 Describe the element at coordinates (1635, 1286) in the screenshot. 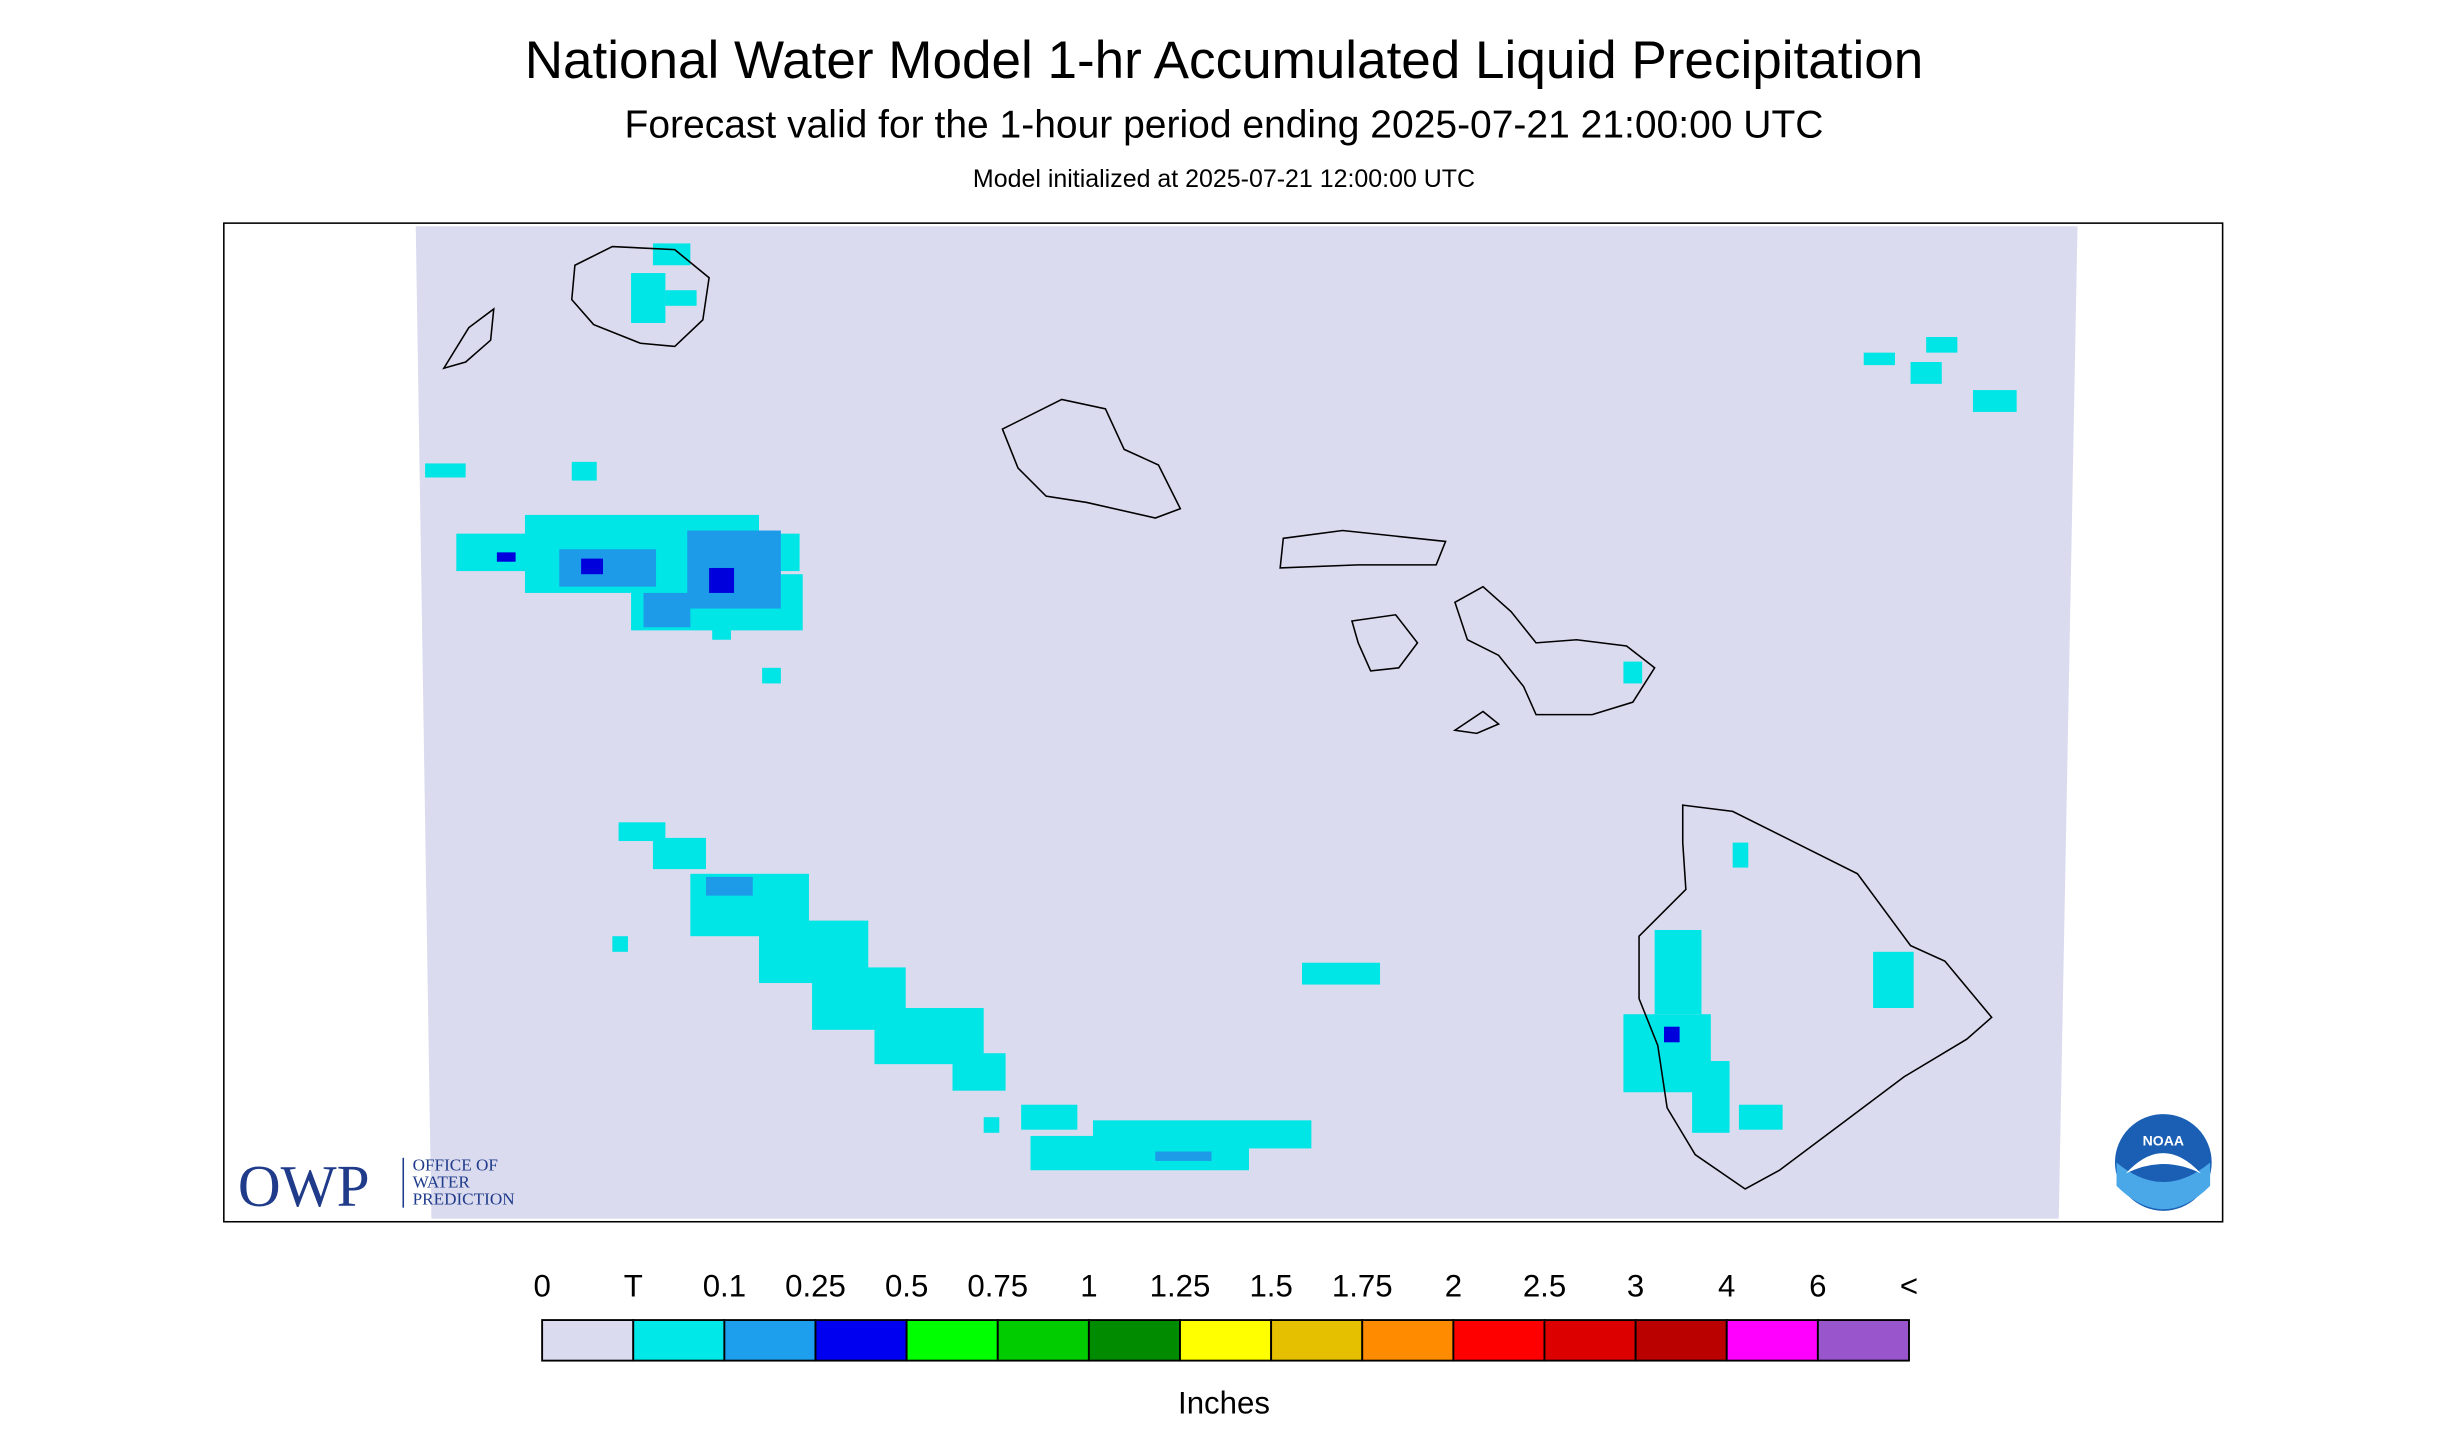

I see `legend-label: 3` at that location.